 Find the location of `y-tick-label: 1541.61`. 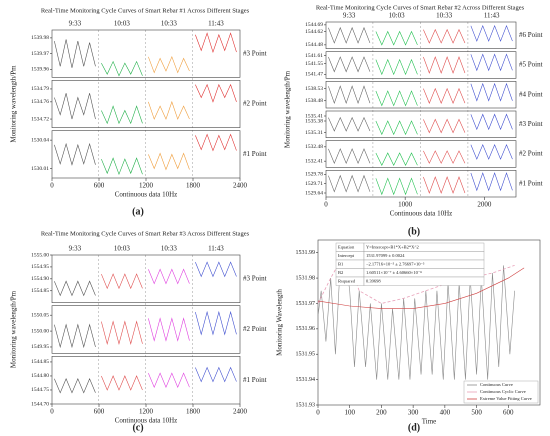

y-tick-label: 1541.61 is located at coordinates (314, 56).